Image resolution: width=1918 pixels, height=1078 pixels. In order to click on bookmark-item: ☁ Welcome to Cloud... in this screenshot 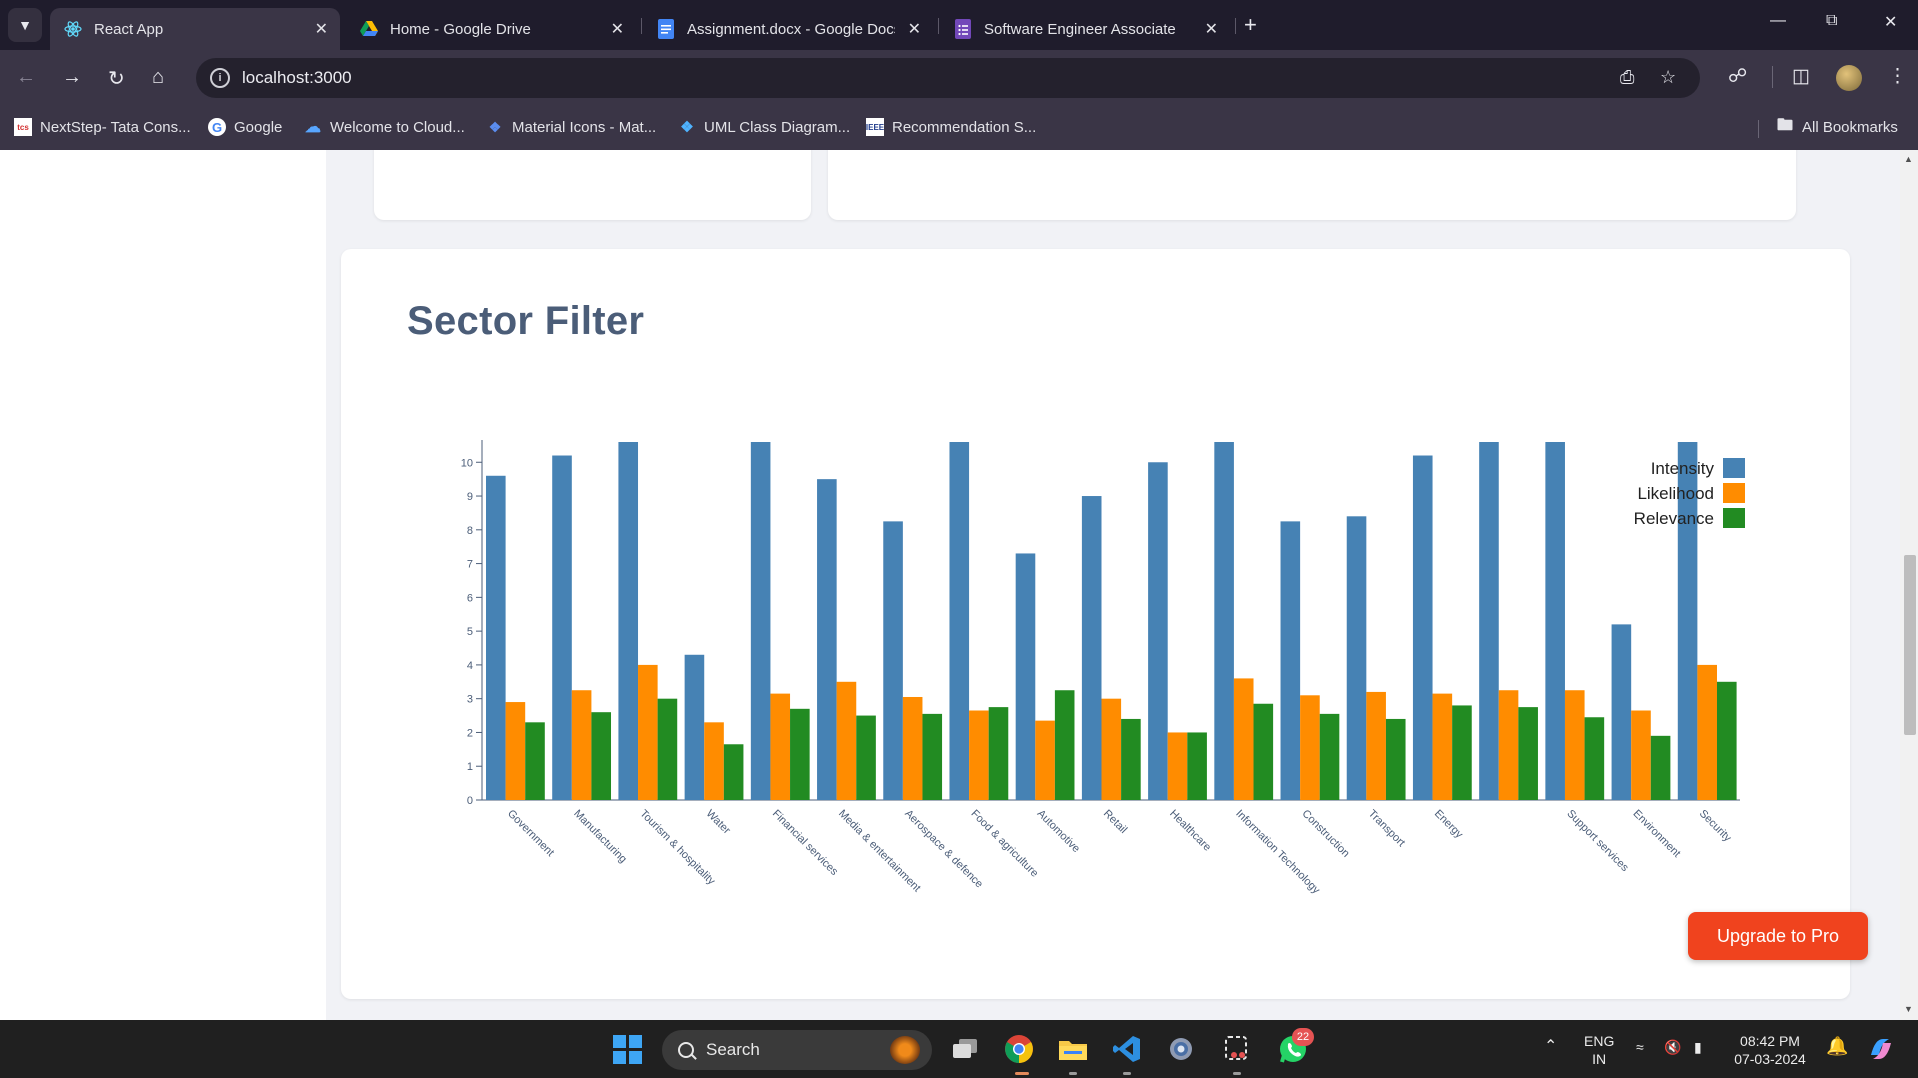, I will do `click(384, 127)`.